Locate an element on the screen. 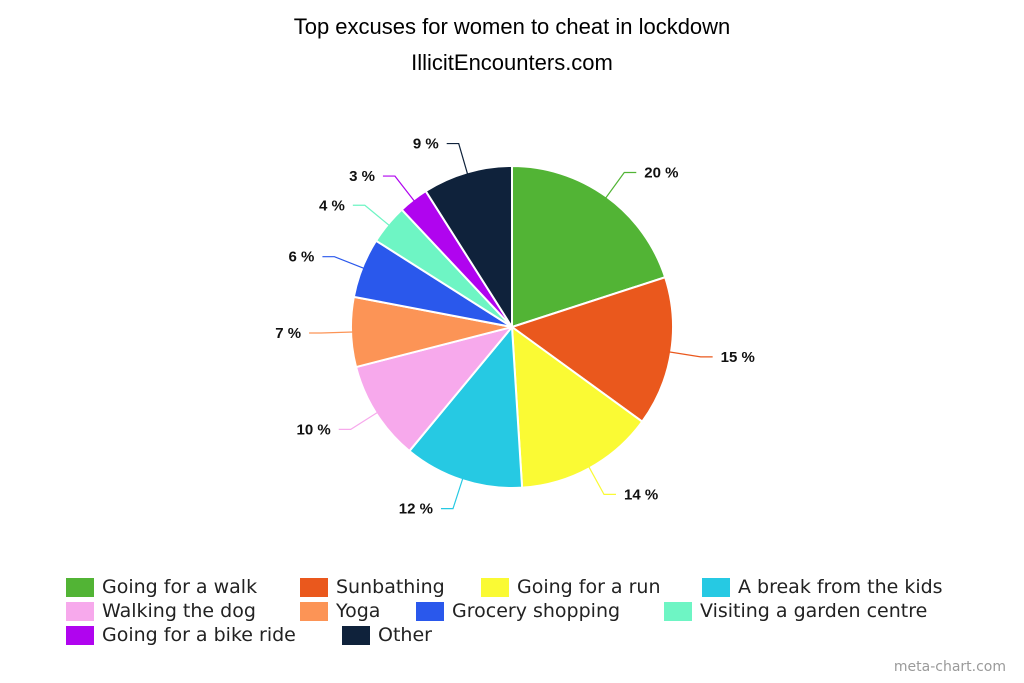 The image size is (1024, 683). legend-item-a-break-from-the-kids: A break from the kids is located at coordinates (822, 587).